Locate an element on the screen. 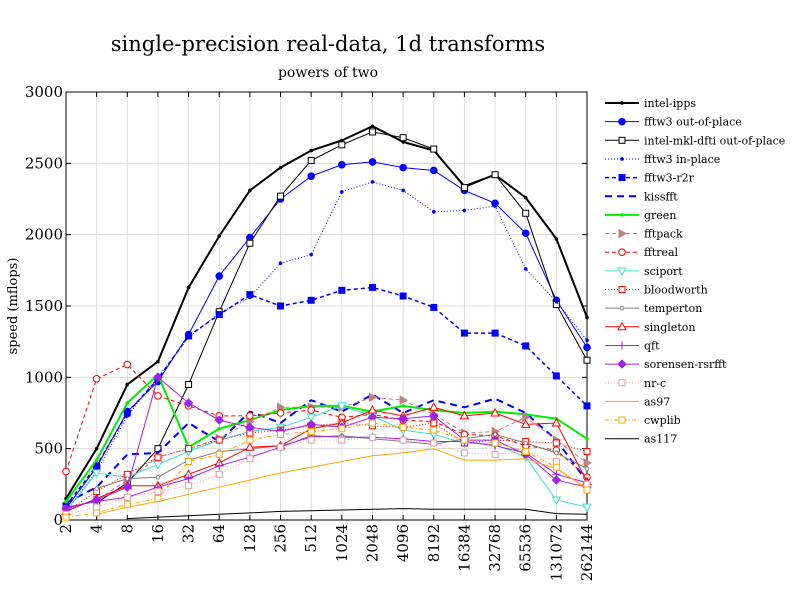 The width and height of the screenshot is (792, 612). legend-label: qft is located at coordinates (652, 345).